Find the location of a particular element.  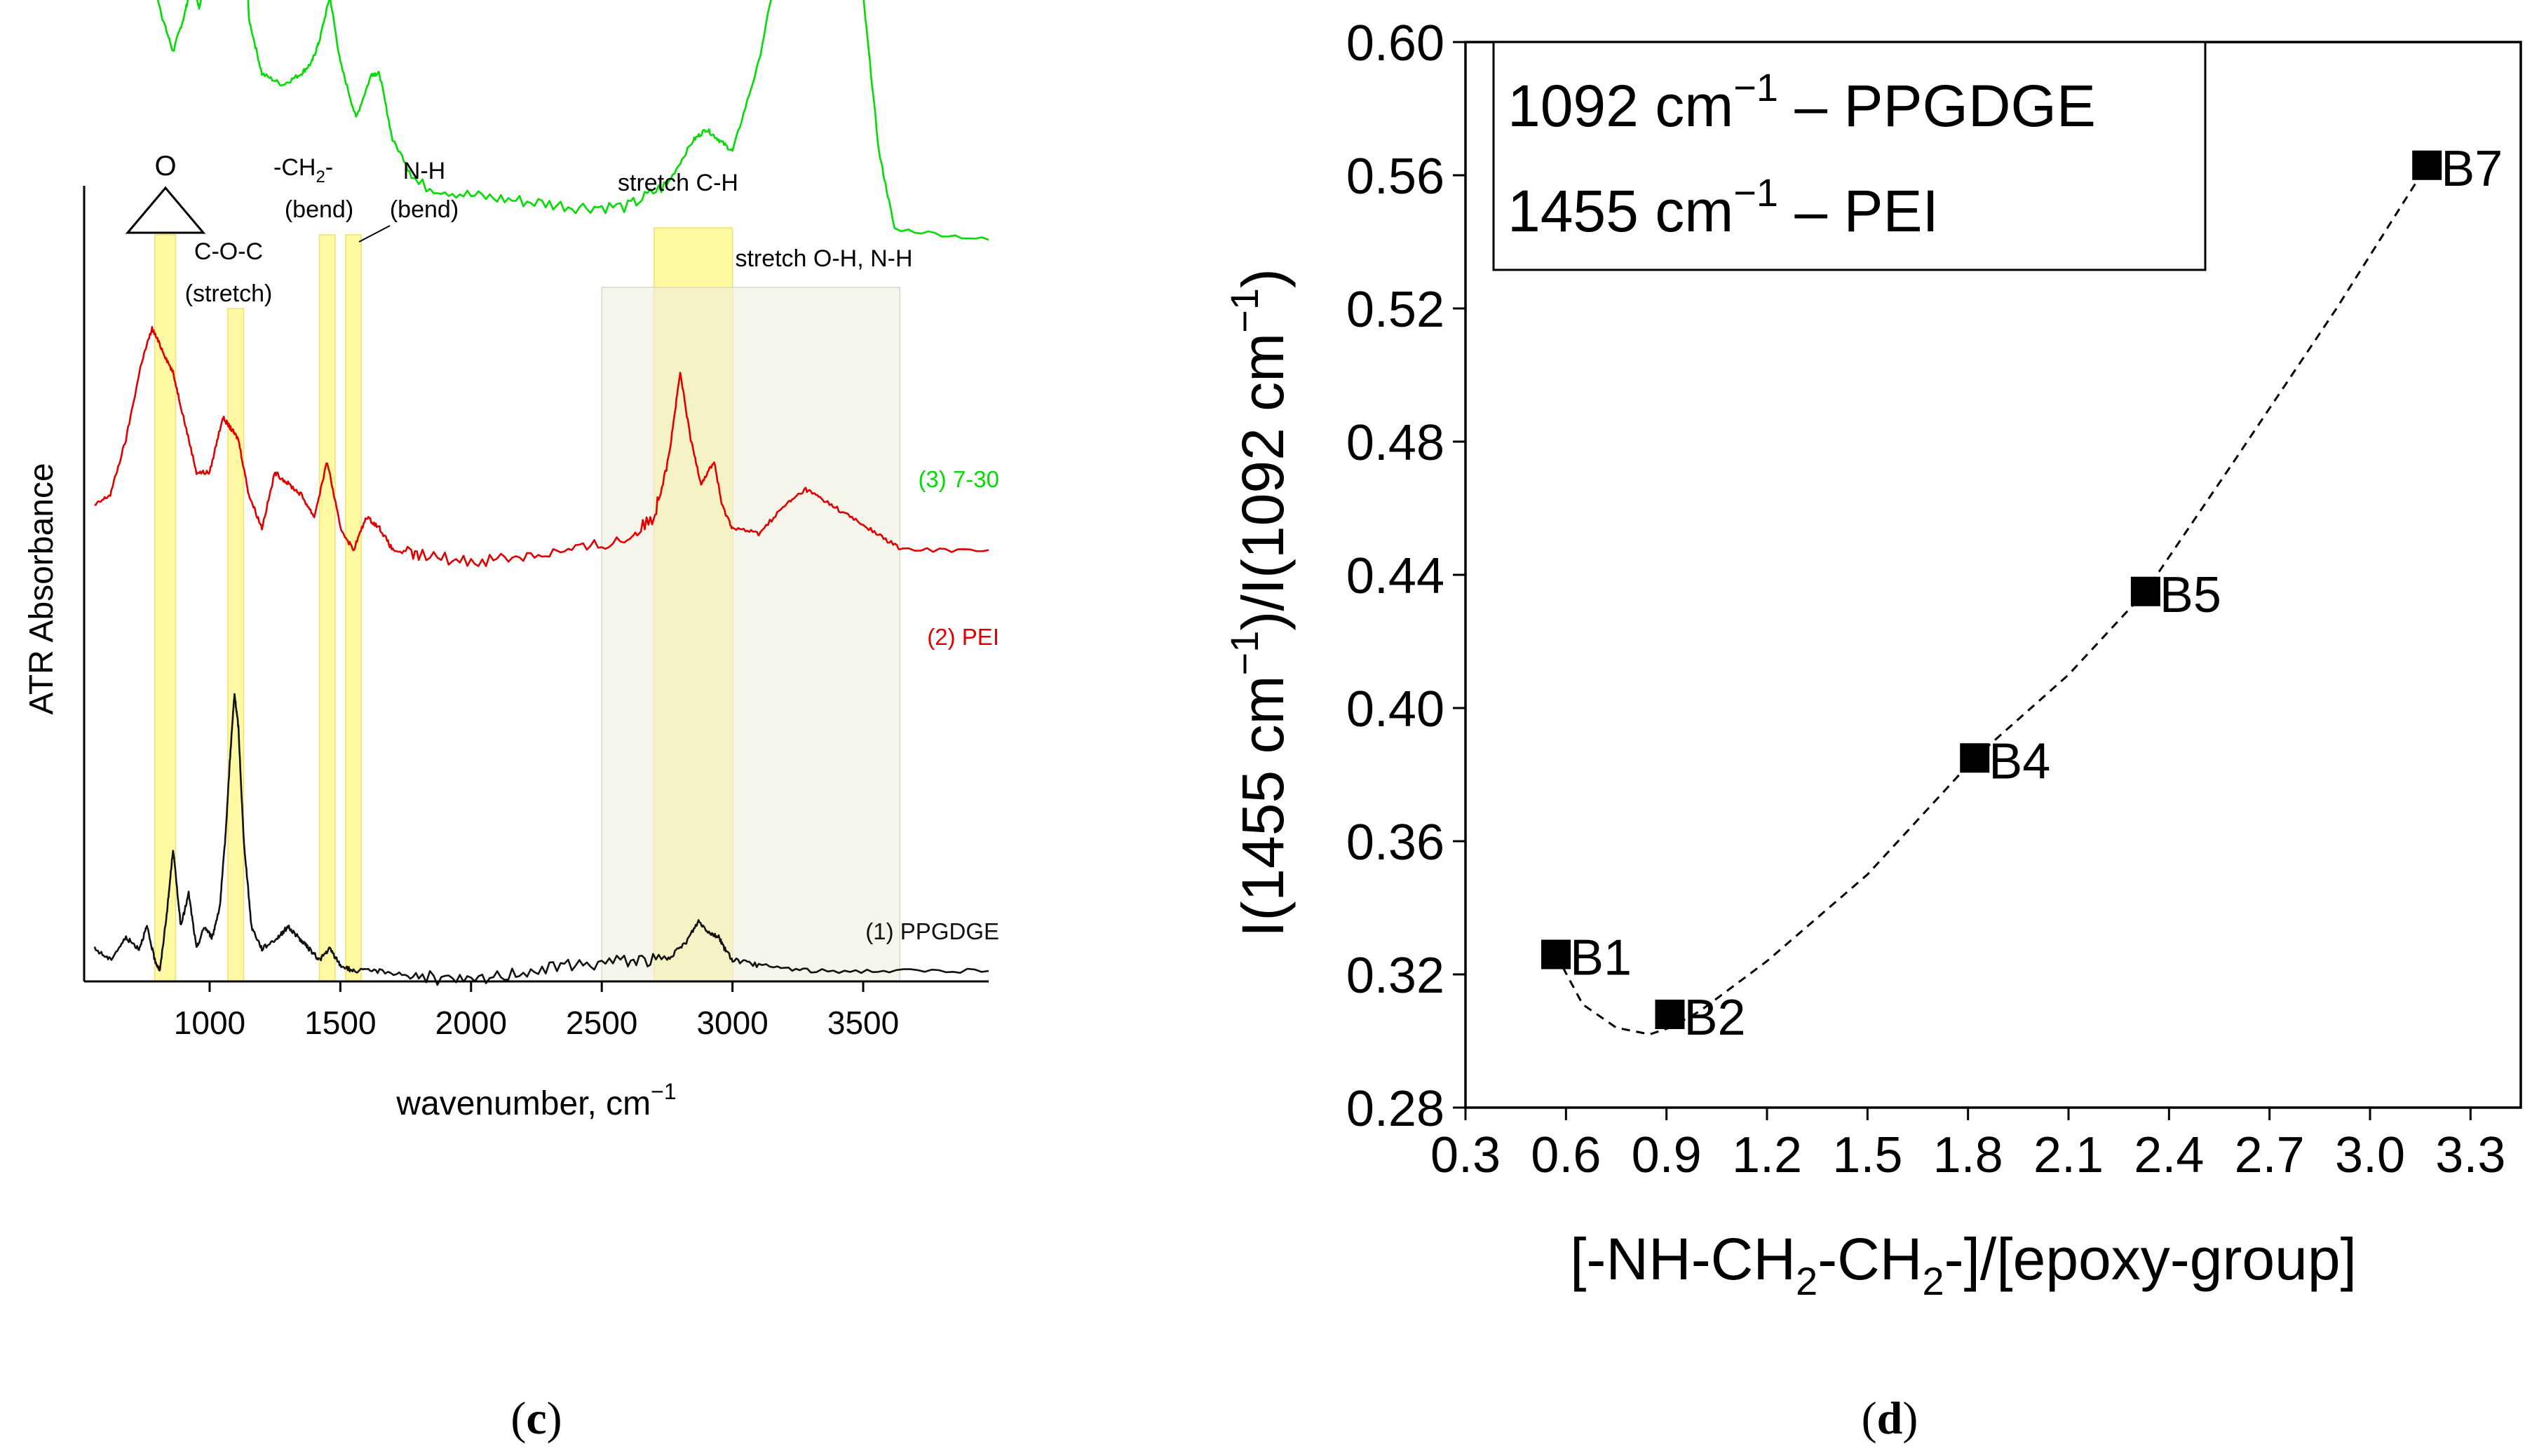

d-y-tick-label: 0.40 is located at coordinates (1395, 709).